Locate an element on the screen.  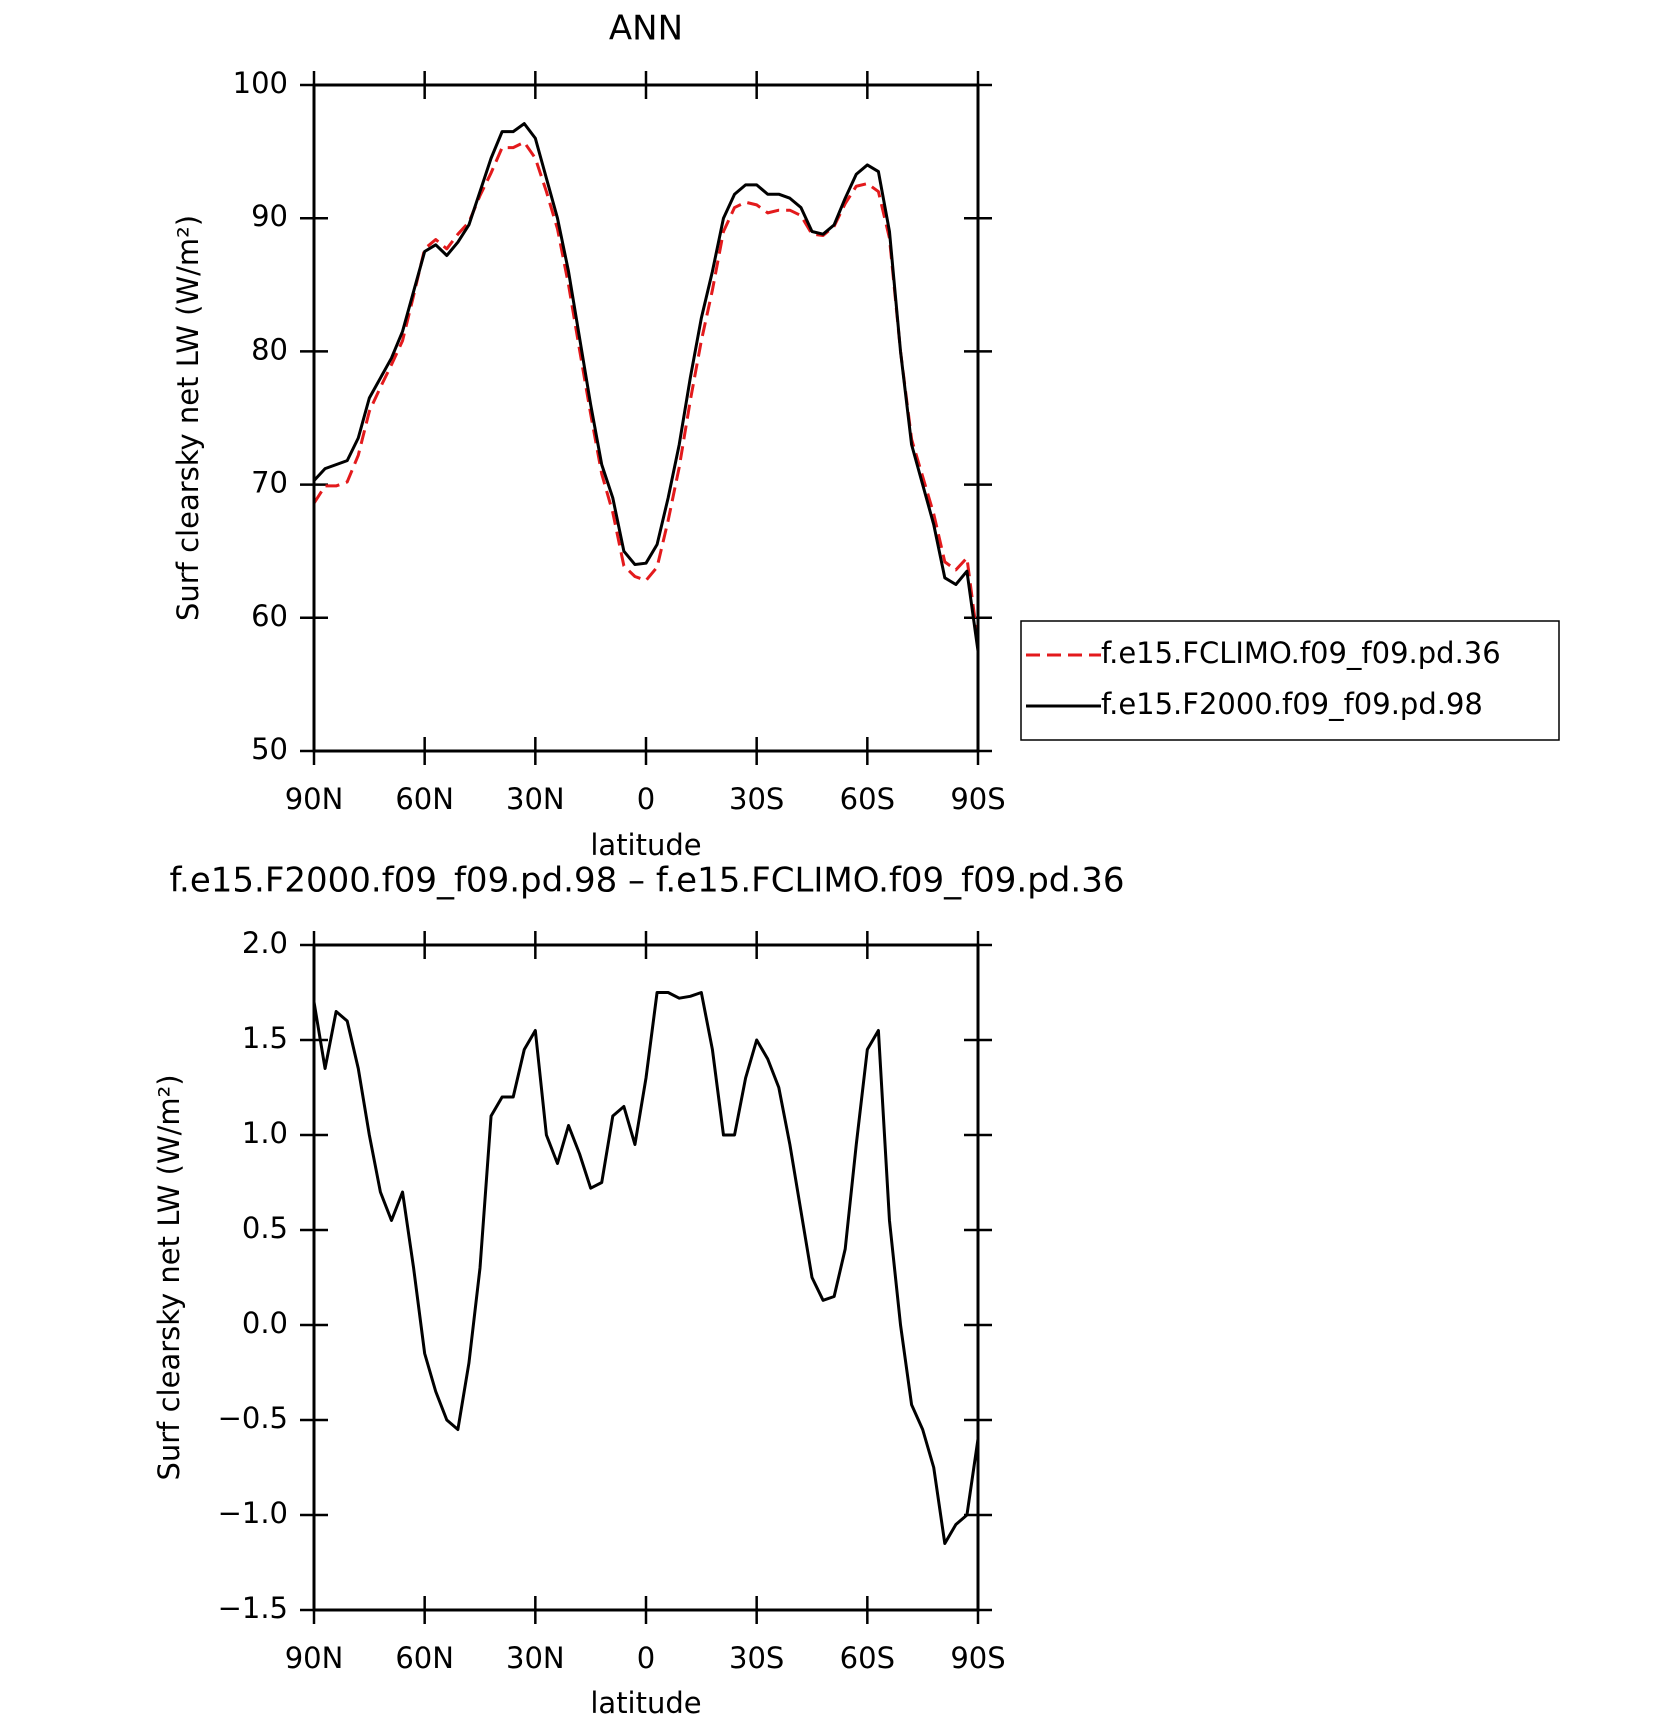
y-tick-label: −1.5 is located at coordinates (253, 1608).